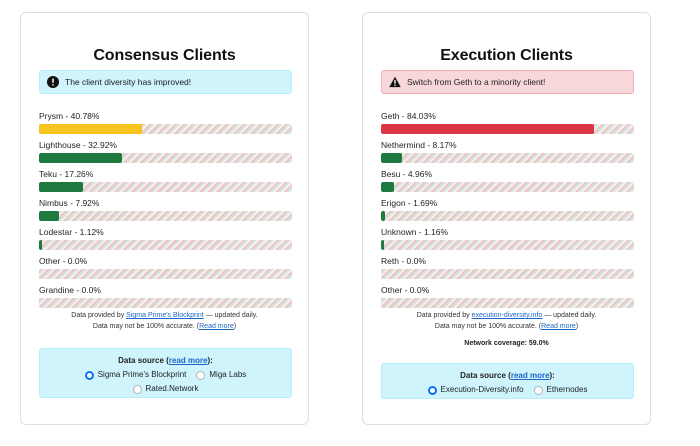 The image size is (700, 446). What do you see at coordinates (482, 389) in the screenshot?
I see `data-source-option-label: Execution-Diversity.info` at bounding box center [482, 389].